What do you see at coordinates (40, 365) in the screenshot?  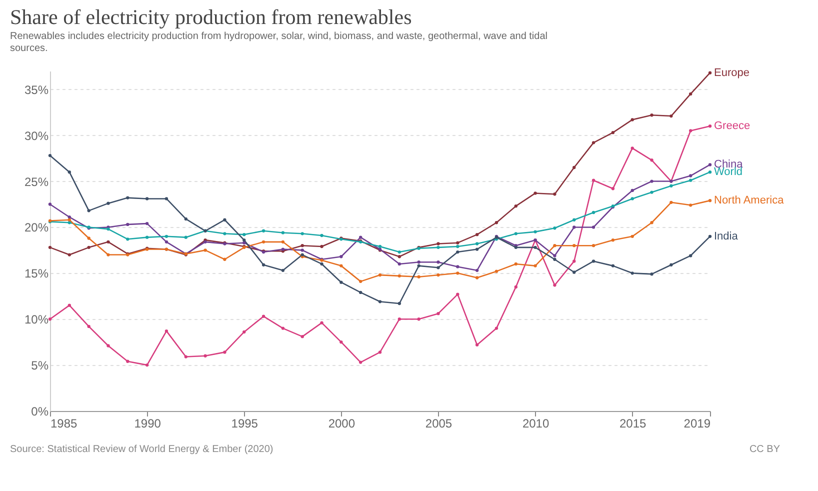 I see `y-tick-label: 5%` at bounding box center [40, 365].